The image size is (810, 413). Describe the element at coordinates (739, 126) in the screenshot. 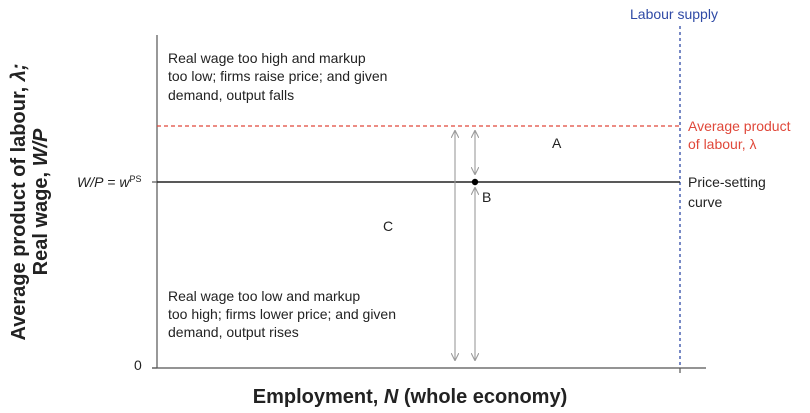

I see `average-product-label-line1: Average product` at that location.